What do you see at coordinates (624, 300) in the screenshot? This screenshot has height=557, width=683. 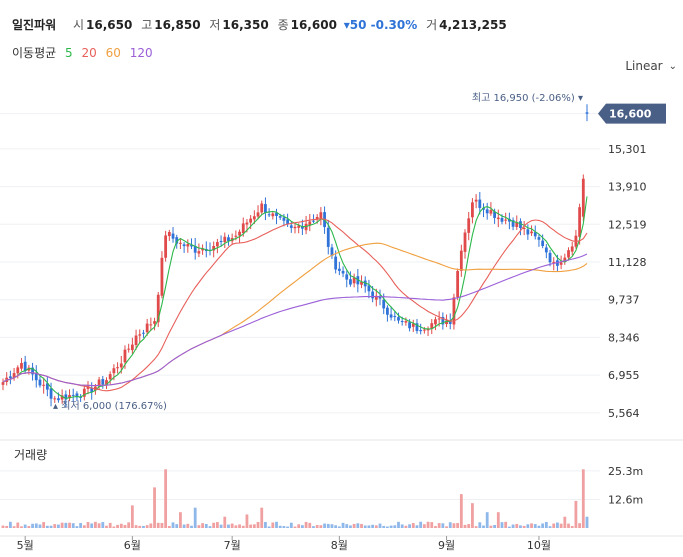 I see `price-tick-label: 9,737` at bounding box center [624, 300].